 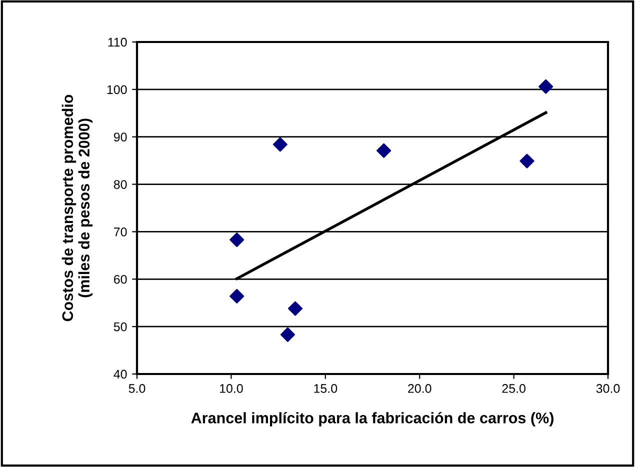 What do you see at coordinates (120, 279) in the screenshot?
I see `y-tick-label: 60` at bounding box center [120, 279].